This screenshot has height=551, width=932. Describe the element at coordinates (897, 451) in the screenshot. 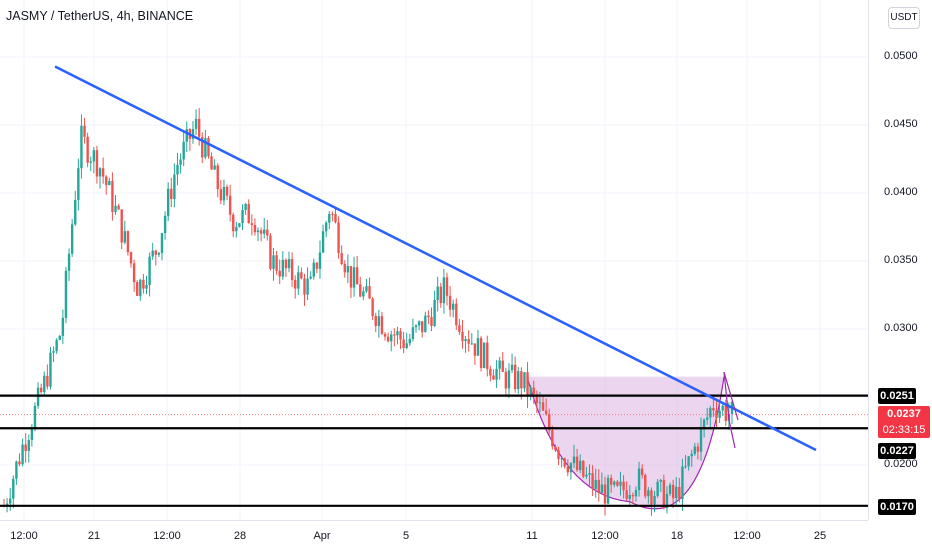

I see `level-tag-middle: 0.0227` at that location.